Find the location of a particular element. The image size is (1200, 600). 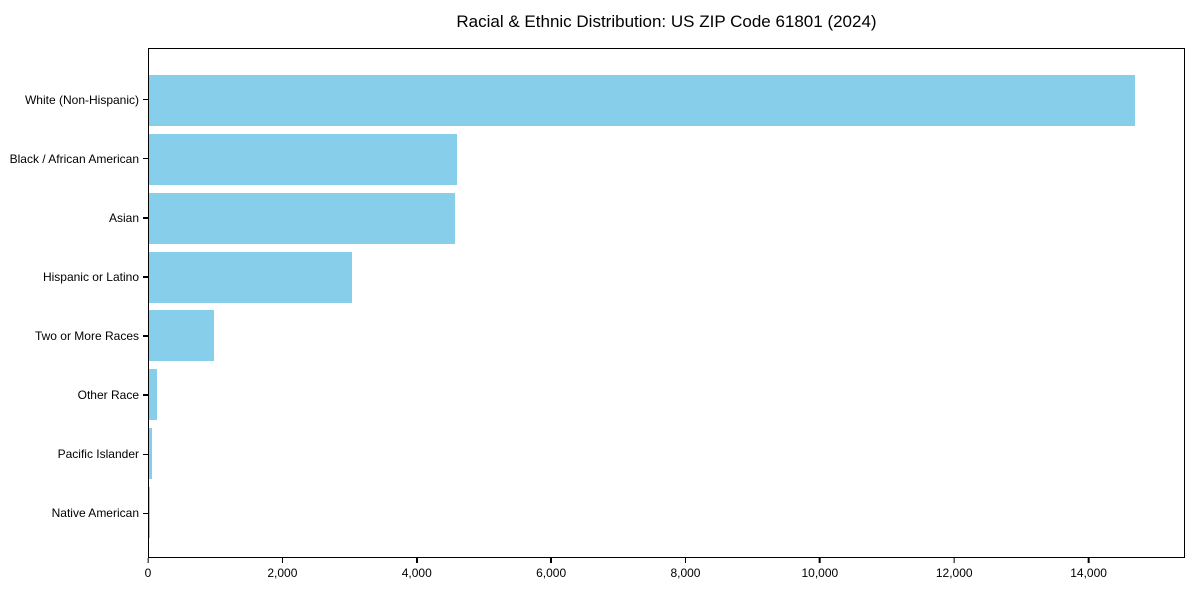

bar-asian is located at coordinates (302, 218).